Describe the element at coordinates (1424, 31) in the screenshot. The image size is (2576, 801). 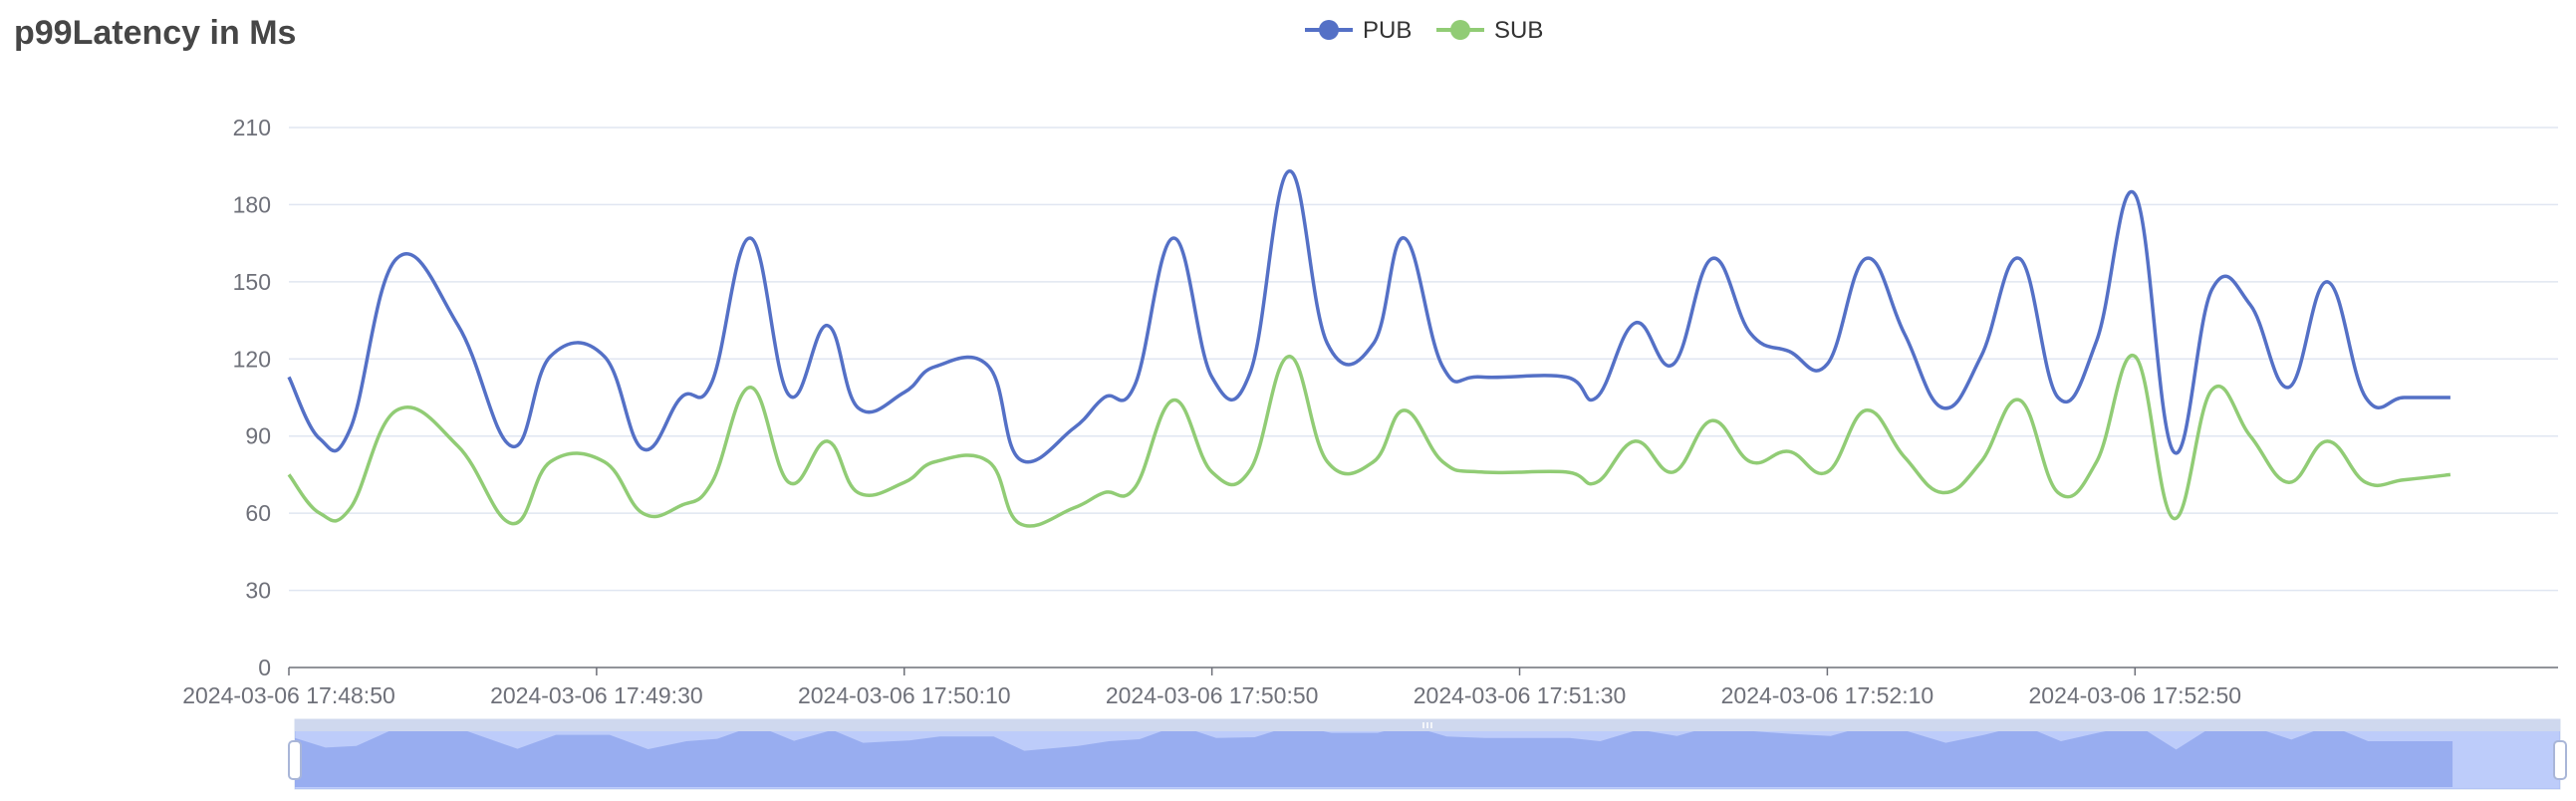
I see `legend: PUB SUB` at that location.